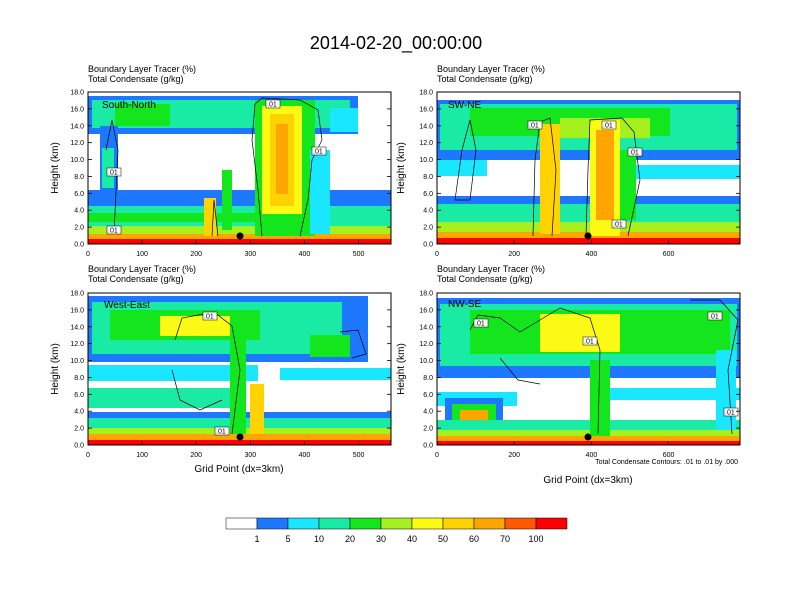 The width and height of the screenshot is (792, 612). What do you see at coordinates (127, 305) in the screenshot?
I see `panel-label: West-East` at bounding box center [127, 305].